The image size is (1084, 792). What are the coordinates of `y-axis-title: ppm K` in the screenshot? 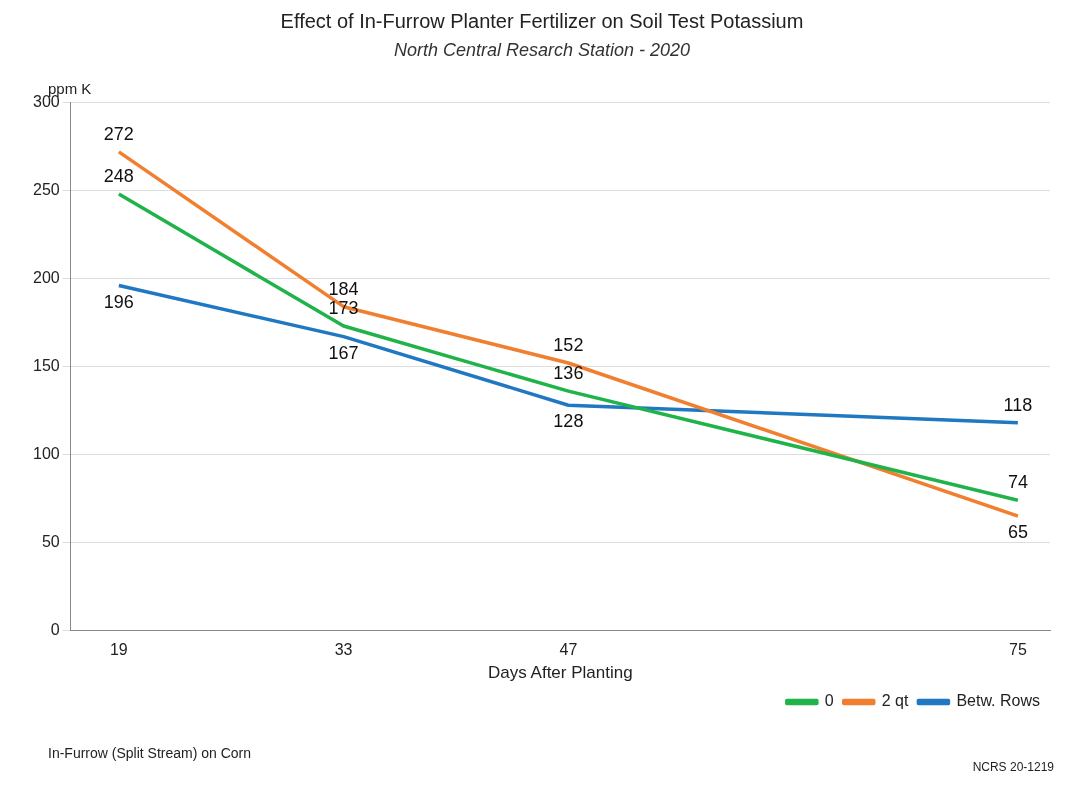 It's located at (70, 88).